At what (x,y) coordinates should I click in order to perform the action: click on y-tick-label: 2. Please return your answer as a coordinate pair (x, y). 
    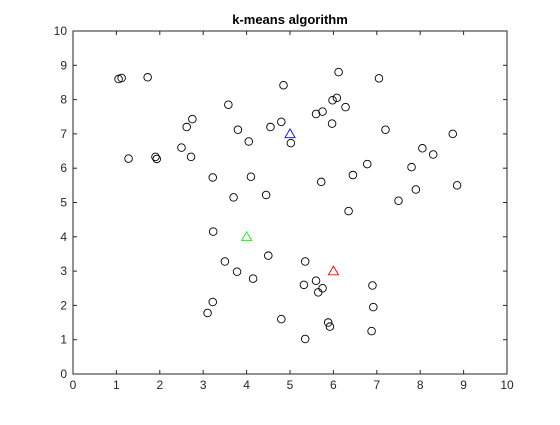
    Looking at the image, I should click on (63, 305).